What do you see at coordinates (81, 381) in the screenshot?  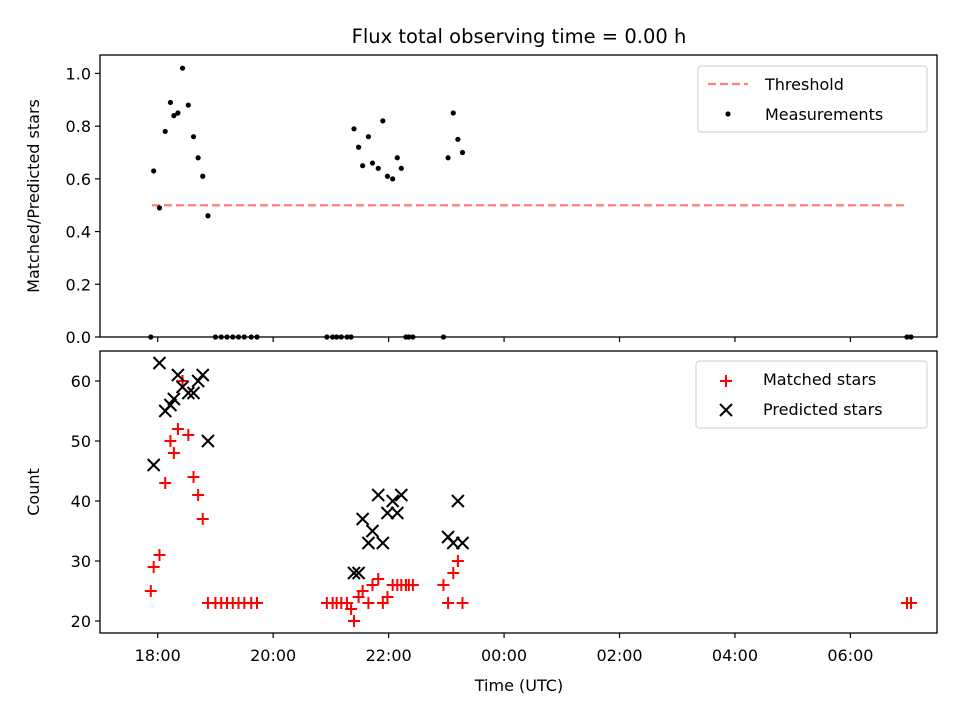 I see `count-y-tick-label: 60` at bounding box center [81, 381].